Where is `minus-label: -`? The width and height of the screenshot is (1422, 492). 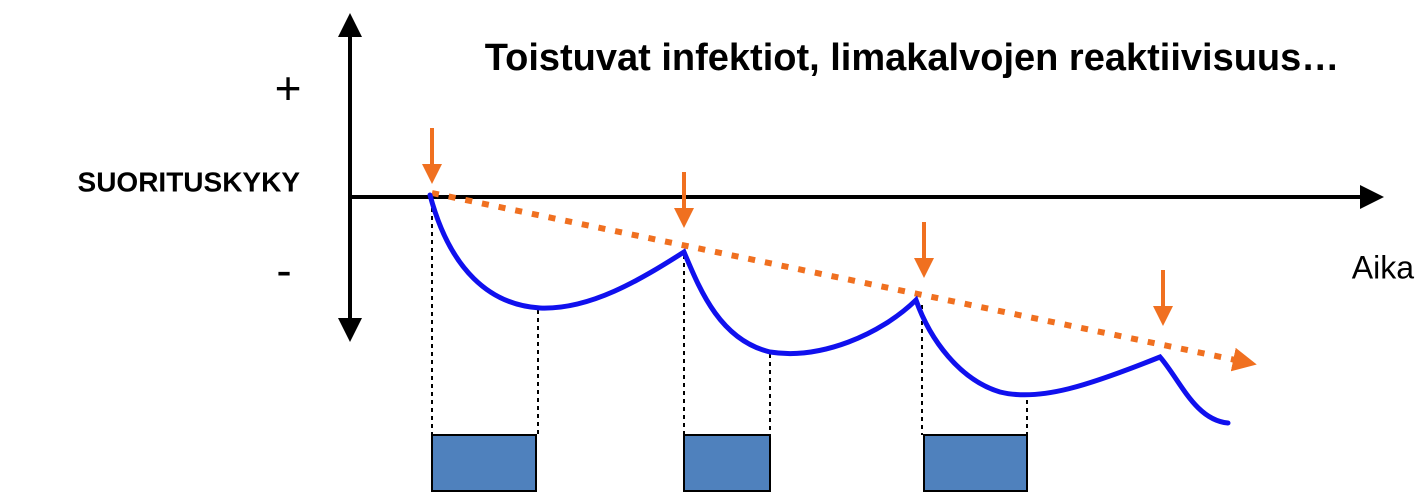 minus-label: - is located at coordinates (283, 270).